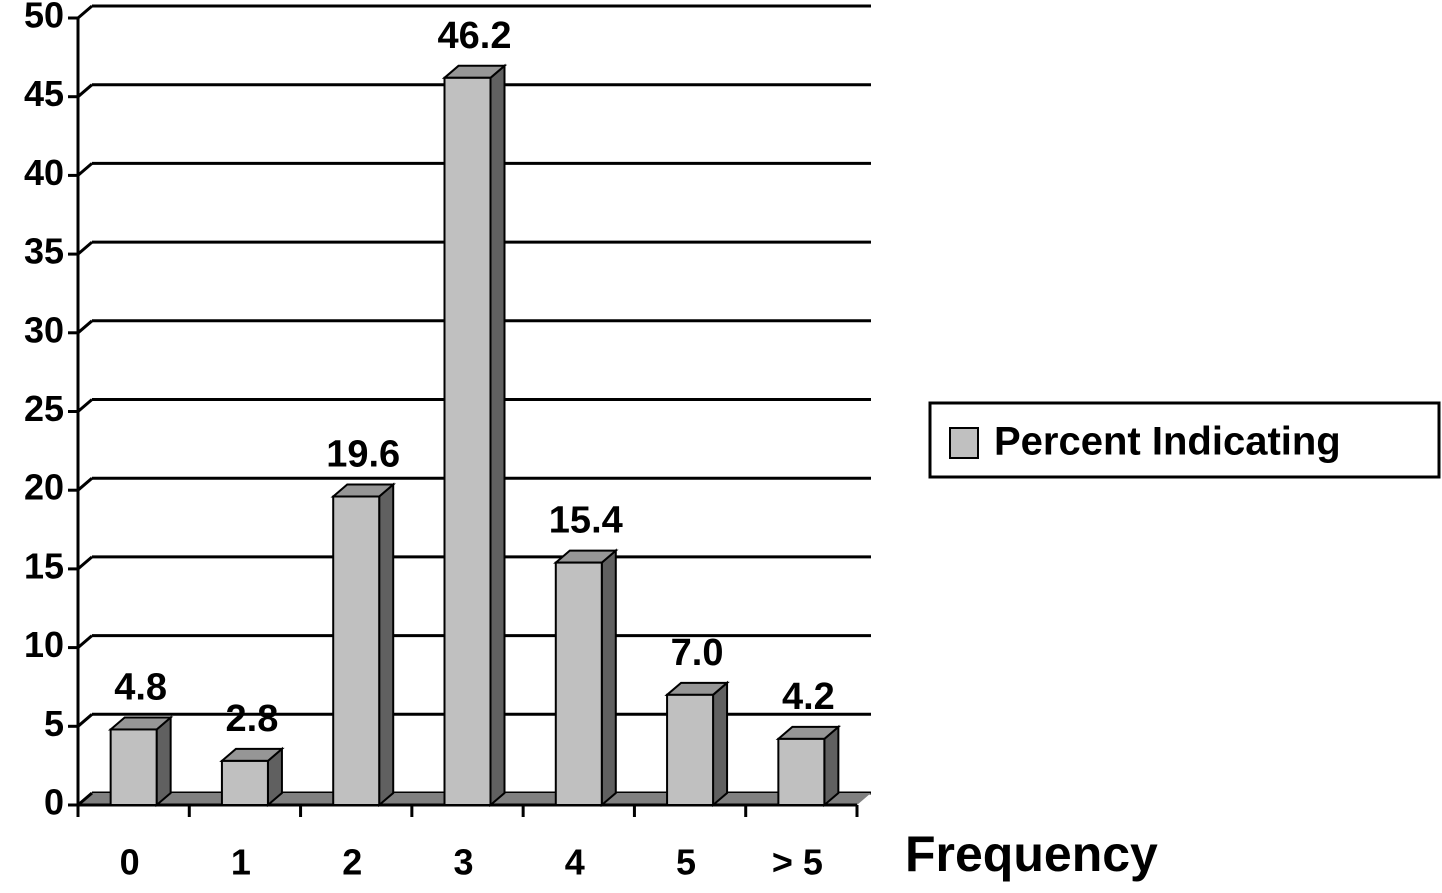  I want to click on legend-box, so click(1184, 440).